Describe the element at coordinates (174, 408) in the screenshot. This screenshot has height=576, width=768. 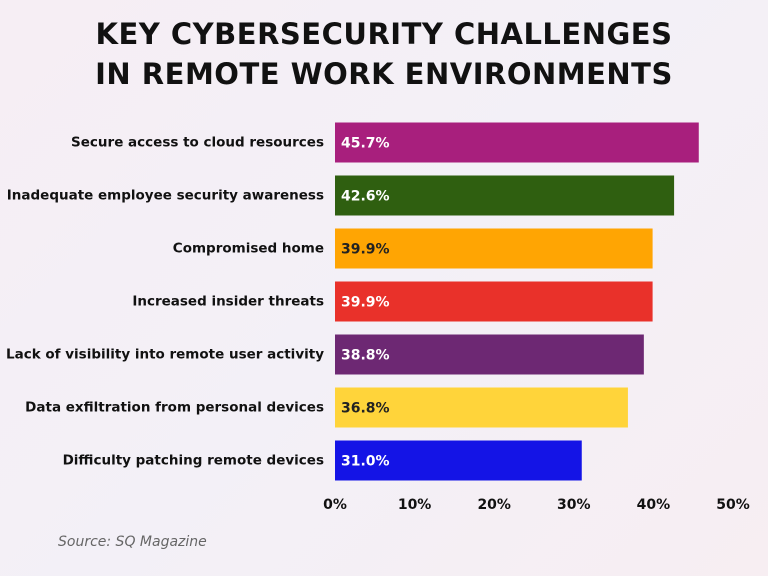
I see `y-tick-label: Data exfiltration from personal devices` at that location.